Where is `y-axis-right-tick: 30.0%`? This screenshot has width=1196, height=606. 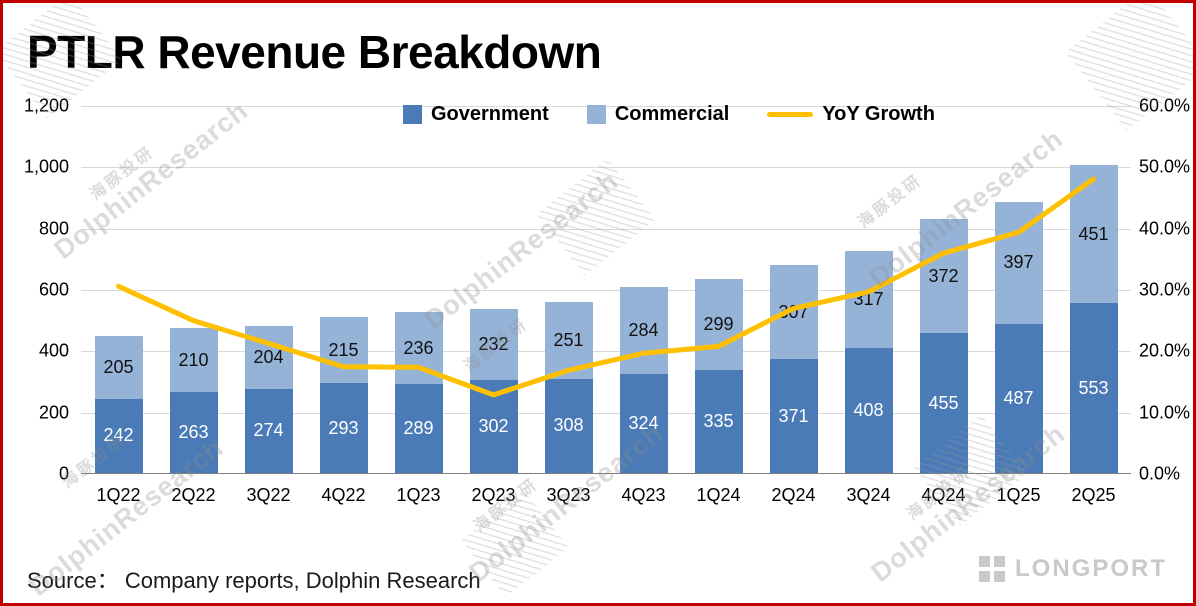
y-axis-right-tick: 30.0% is located at coordinates (1165, 289).